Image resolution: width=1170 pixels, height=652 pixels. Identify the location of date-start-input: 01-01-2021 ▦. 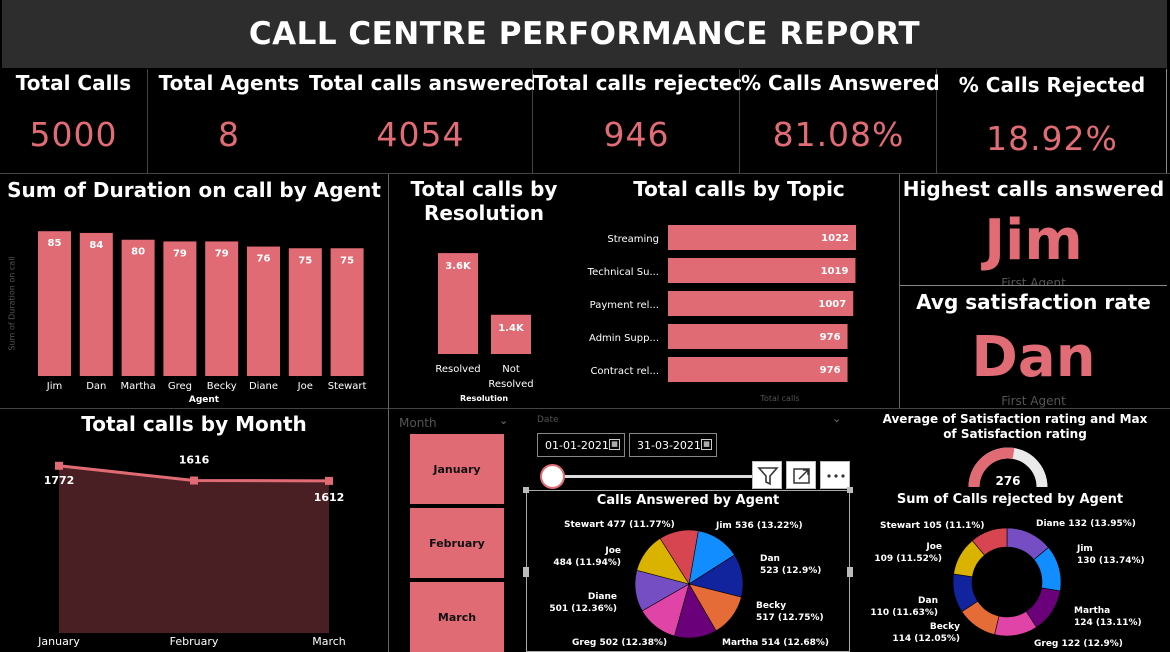
(581, 445).